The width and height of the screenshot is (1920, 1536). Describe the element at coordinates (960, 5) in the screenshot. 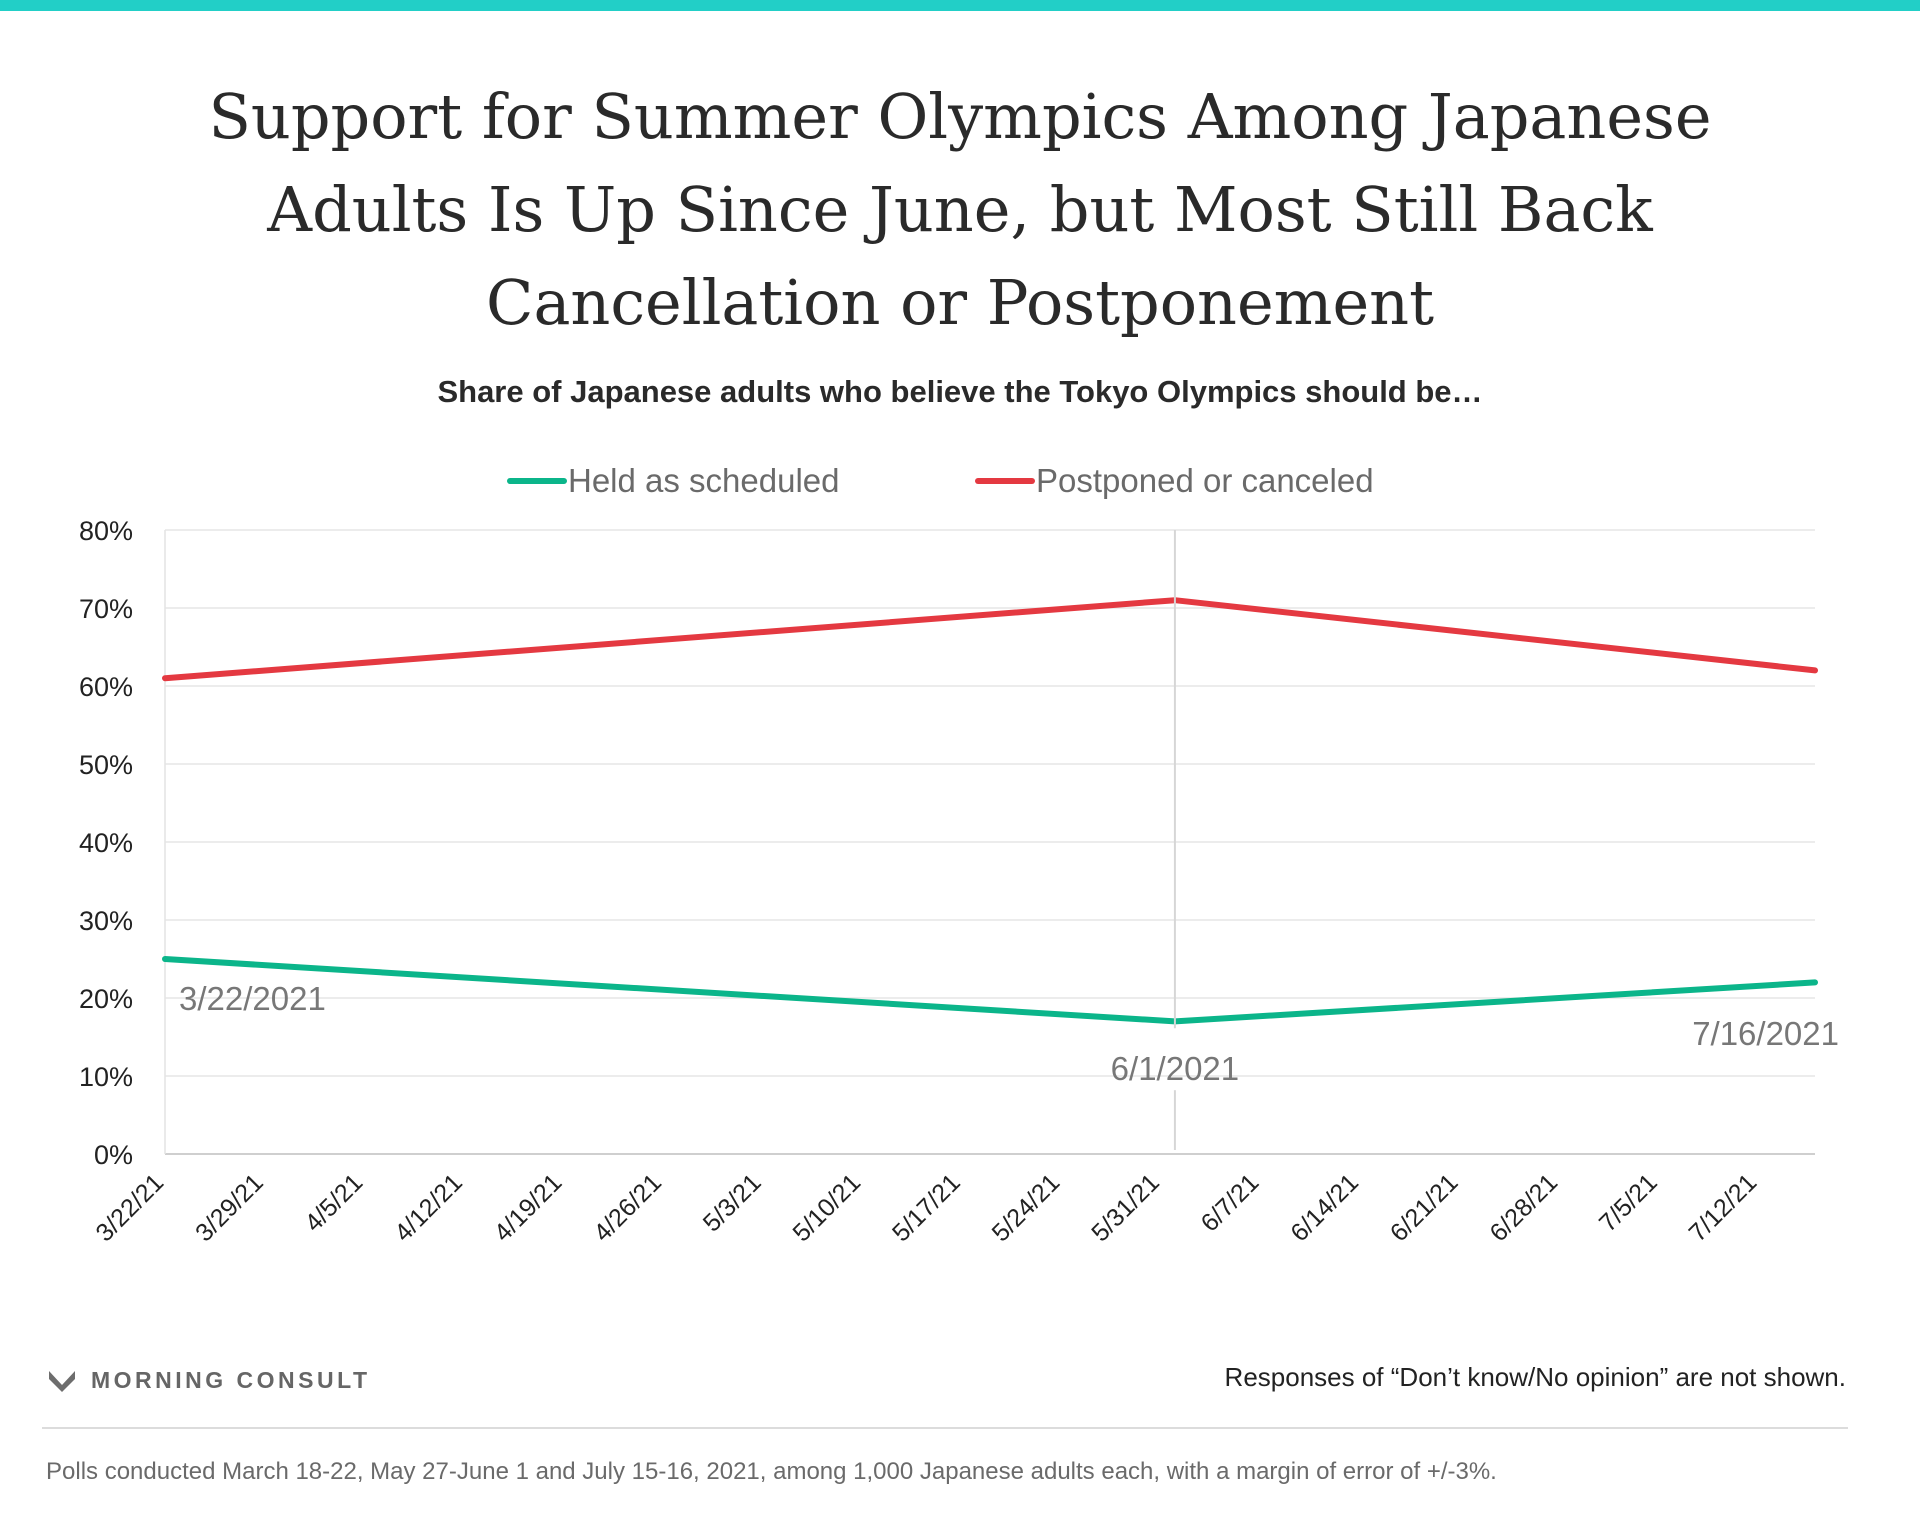

I see `accent-top-bar` at that location.